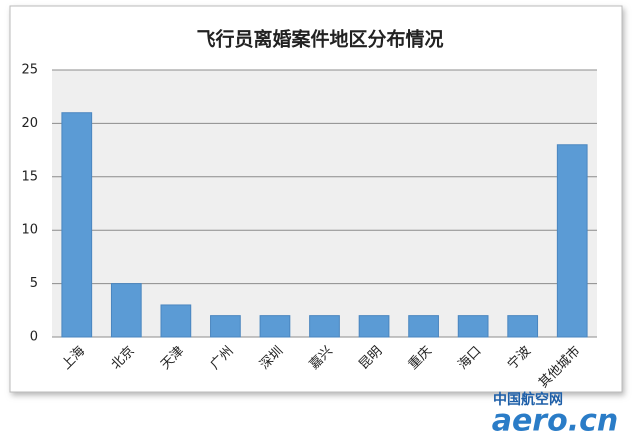 The image size is (640, 441). What do you see at coordinates (29, 176) in the screenshot?
I see `y-tick-label: 15` at bounding box center [29, 176].